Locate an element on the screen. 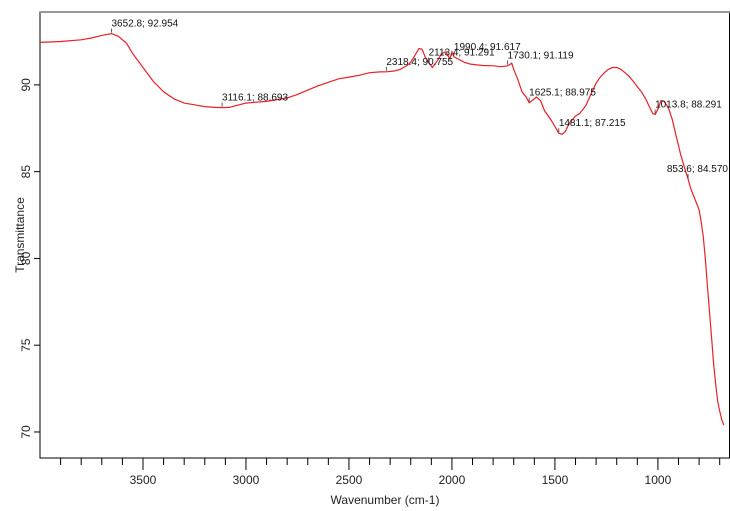 The height and width of the screenshot is (511, 730). peak-annotation-label: 853.6; 84.570 is located at coordinates (698, 169).